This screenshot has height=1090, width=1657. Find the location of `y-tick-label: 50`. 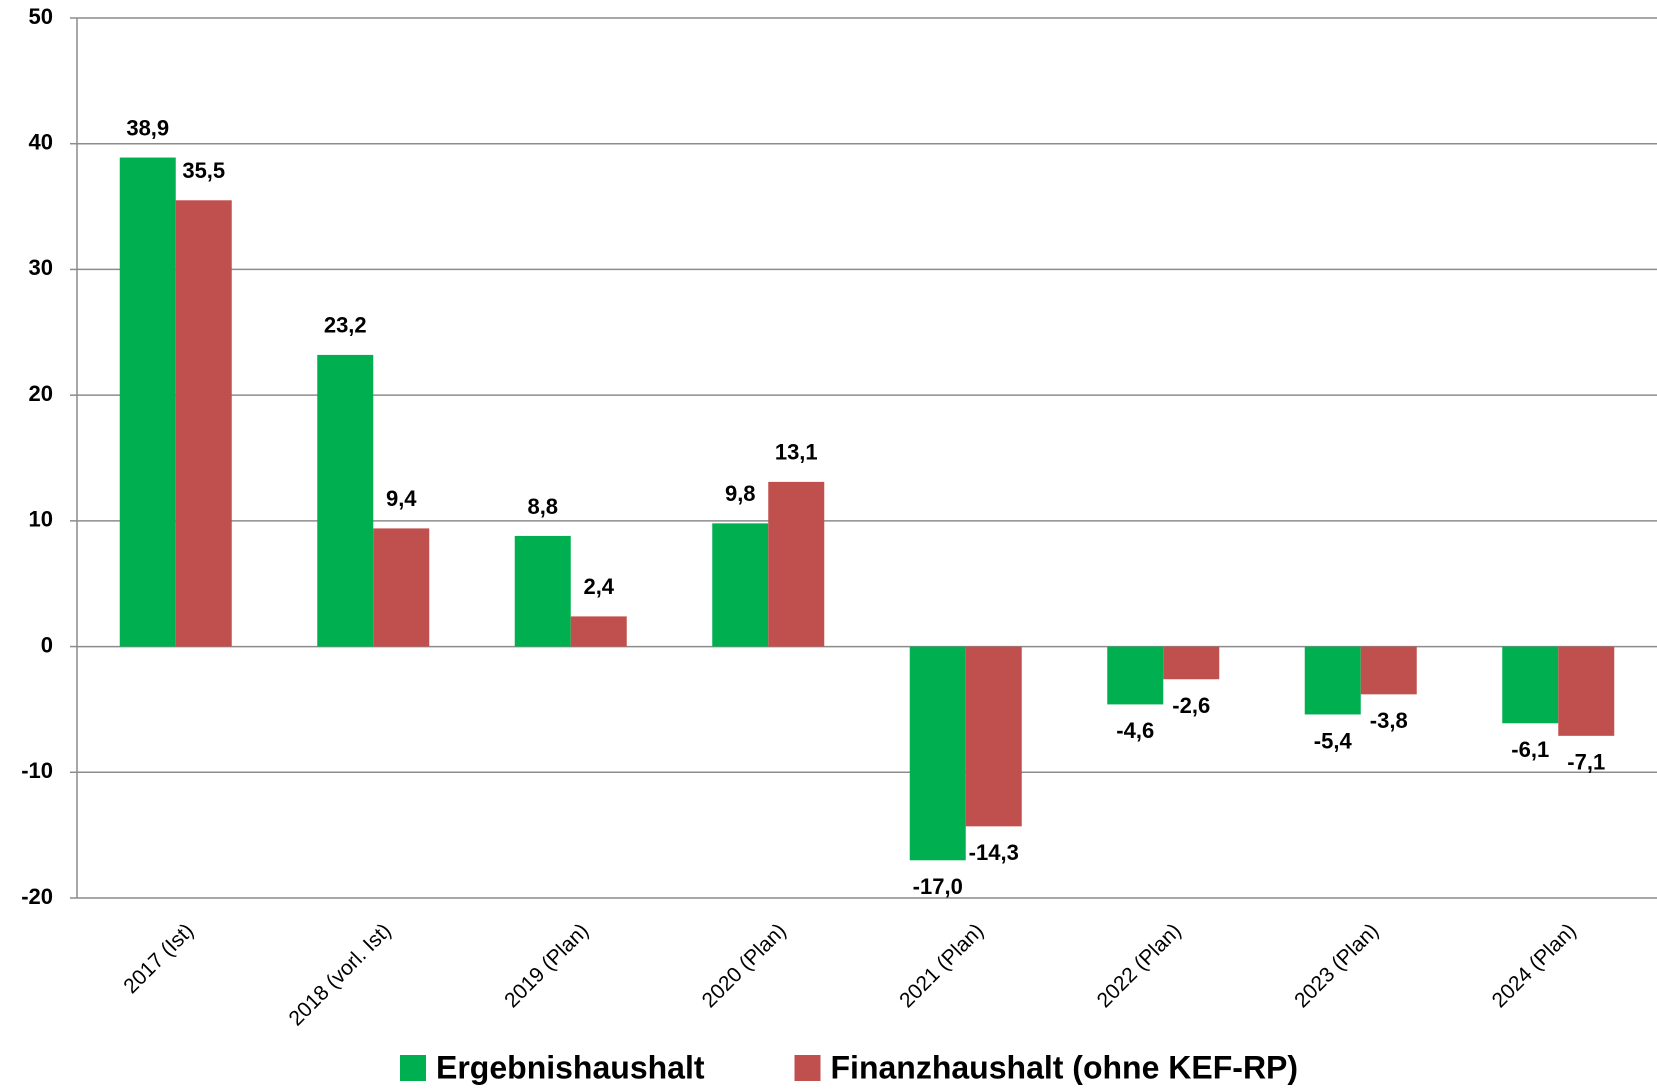

y-tick-label: 50 is located at coordinates (41, 16).